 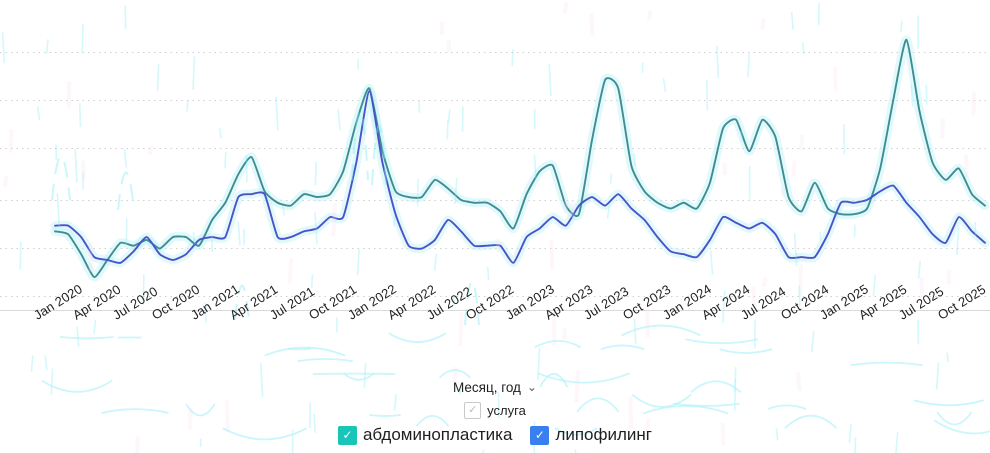 What do you see at coordinates (531, 387) in the screenshot?
I see `chevron-down-icon: ⌄` at bounding box center [531, 387].